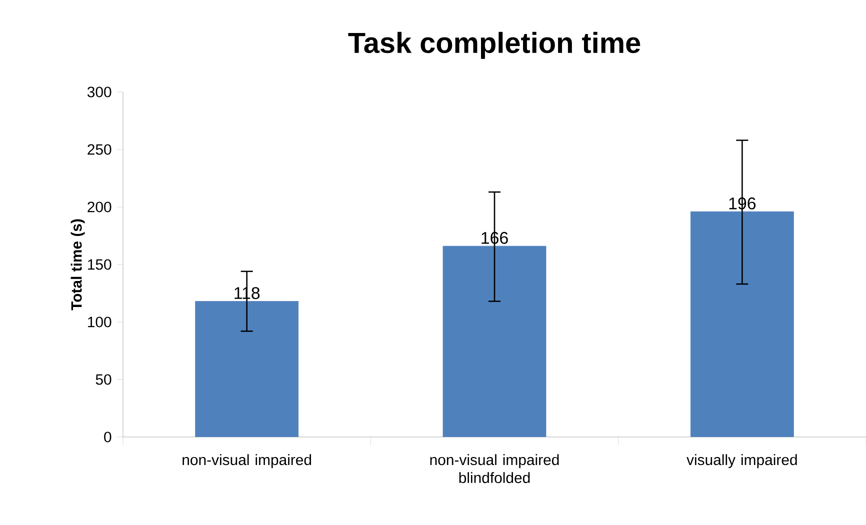 This screenshot has height=525, width=866. What do you see at coordinates (100, 322) in the screenshot?
I see `y-tick-label: 100` at bounding box center [100, 322].